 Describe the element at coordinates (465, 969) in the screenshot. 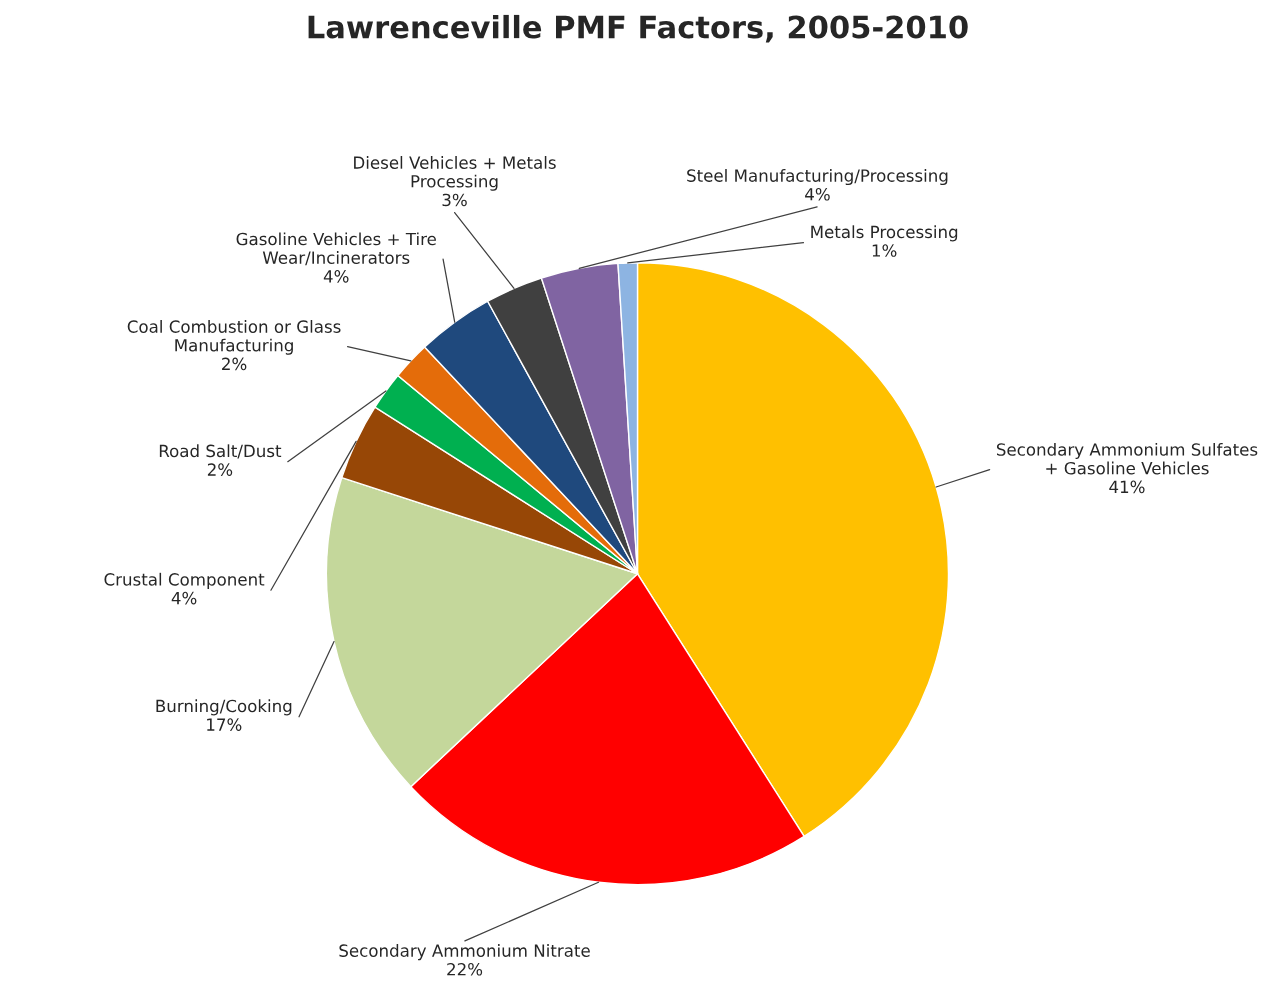

I see `data-label: 22%` at that location.